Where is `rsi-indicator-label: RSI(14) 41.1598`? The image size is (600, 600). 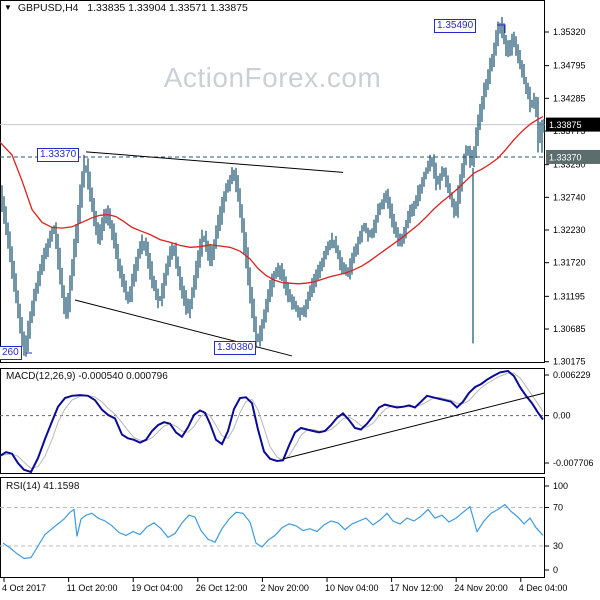
rsi-indicator-label: RSI(14) 41.1598 is located at coordinates (43, 486).